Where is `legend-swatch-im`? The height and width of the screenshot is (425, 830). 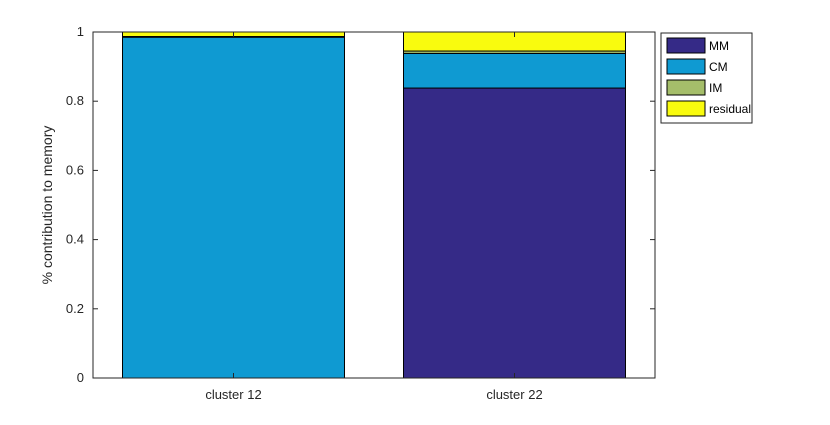 legend-swatch-im is located at coordinates (686, 87).